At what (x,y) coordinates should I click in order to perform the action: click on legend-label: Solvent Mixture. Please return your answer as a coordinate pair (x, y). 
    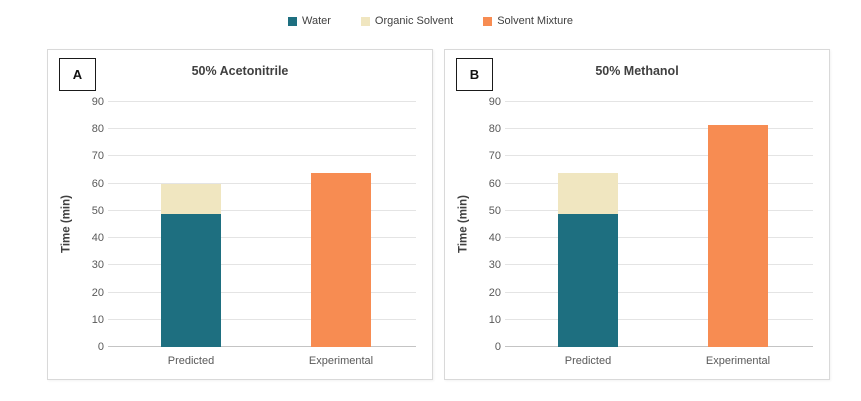
    Looking at the image, I should click on (535, 21).